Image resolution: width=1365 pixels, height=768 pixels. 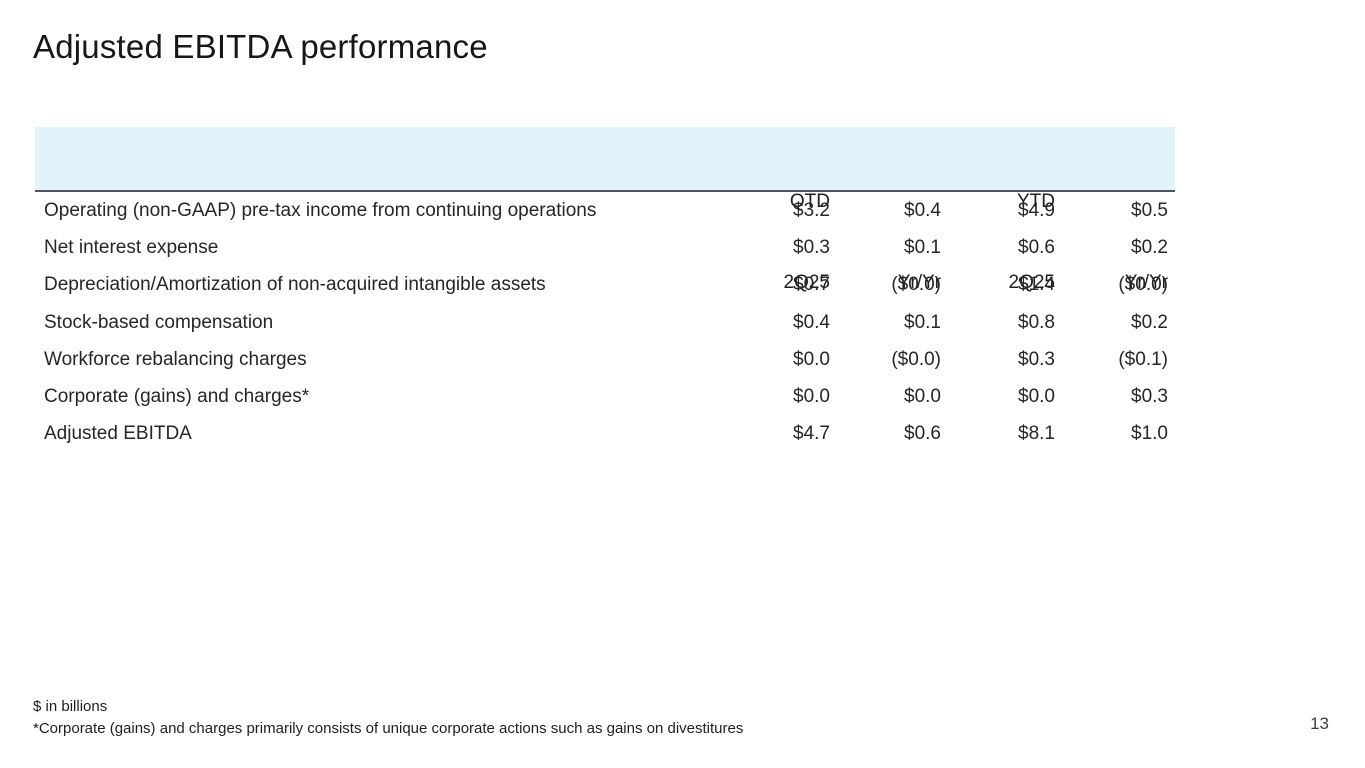 What do you see at coordinates (1036, 359) in the screenshot?
I see `cell-ytd-2q25: $0.3` at bounding box center [1036, 359].